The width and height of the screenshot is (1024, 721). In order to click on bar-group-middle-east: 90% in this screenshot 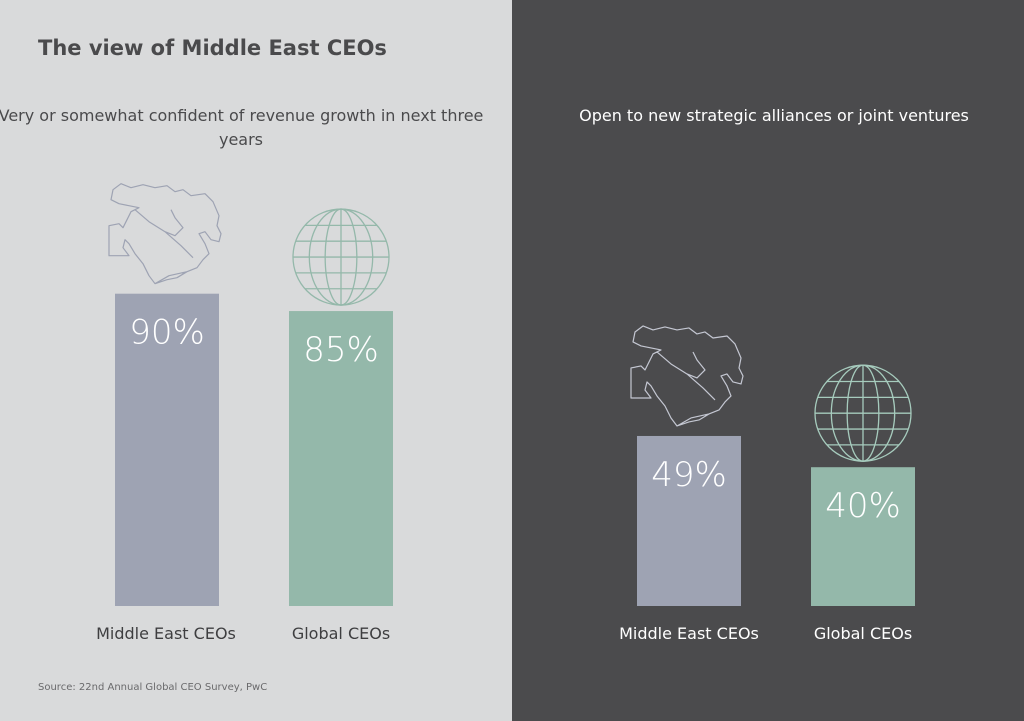, I will do `click(165, 394)`.